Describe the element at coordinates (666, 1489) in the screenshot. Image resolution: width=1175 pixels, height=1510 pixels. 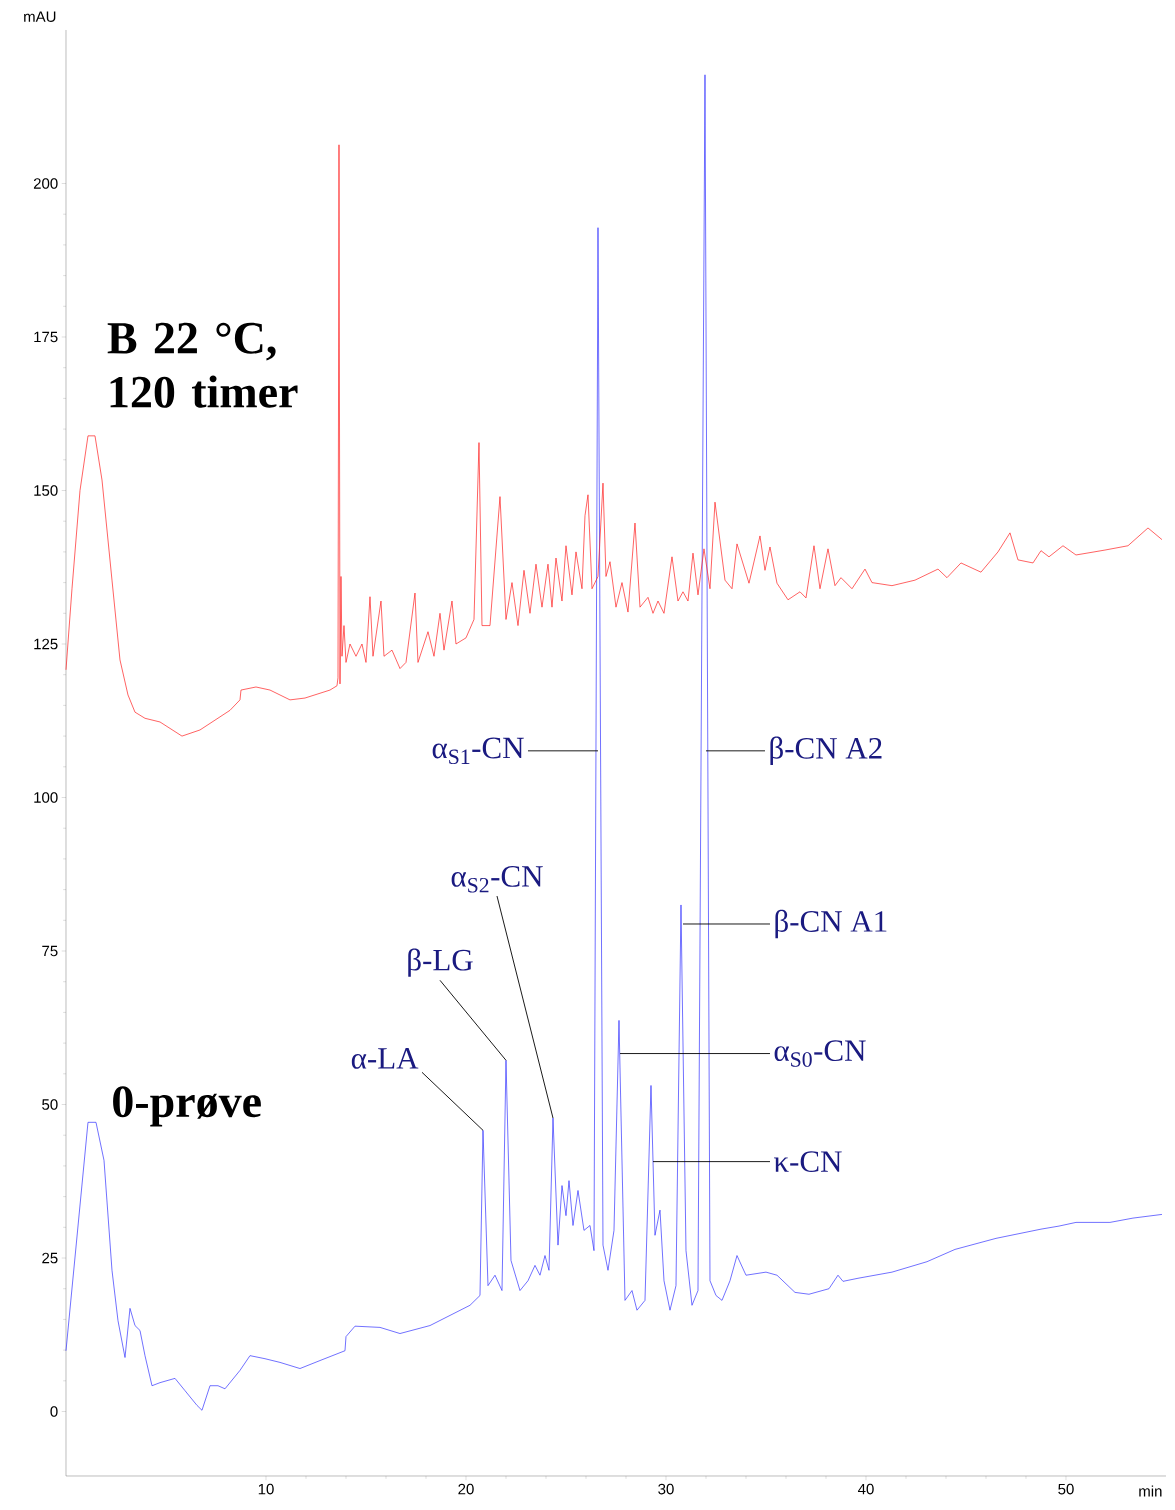
I see `x-tick-label: 30` at that location.